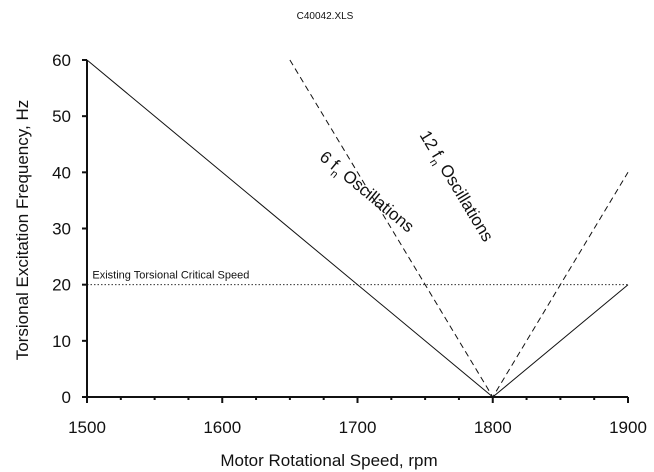  What do you see at coordinates (357, 416) in the screenshot?
I see `x-axis: 1500 1600 1700 1800 1900` at bounding box center [357, 416].